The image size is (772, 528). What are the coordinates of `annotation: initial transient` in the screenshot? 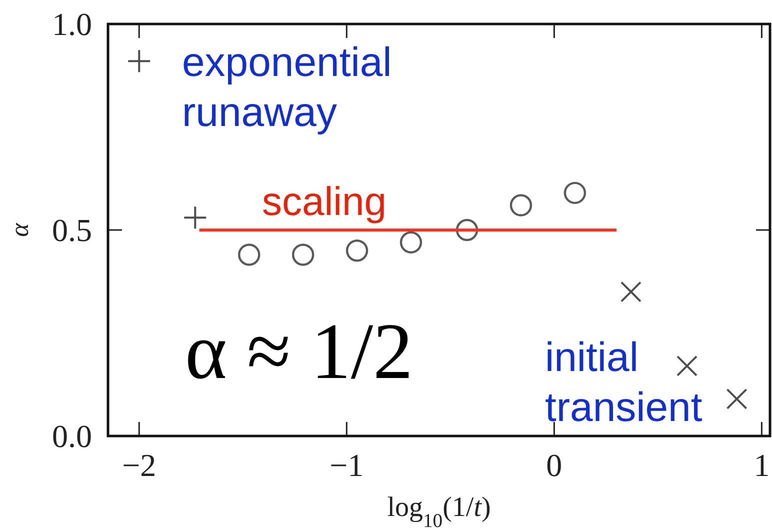 It's located at (624, 382).